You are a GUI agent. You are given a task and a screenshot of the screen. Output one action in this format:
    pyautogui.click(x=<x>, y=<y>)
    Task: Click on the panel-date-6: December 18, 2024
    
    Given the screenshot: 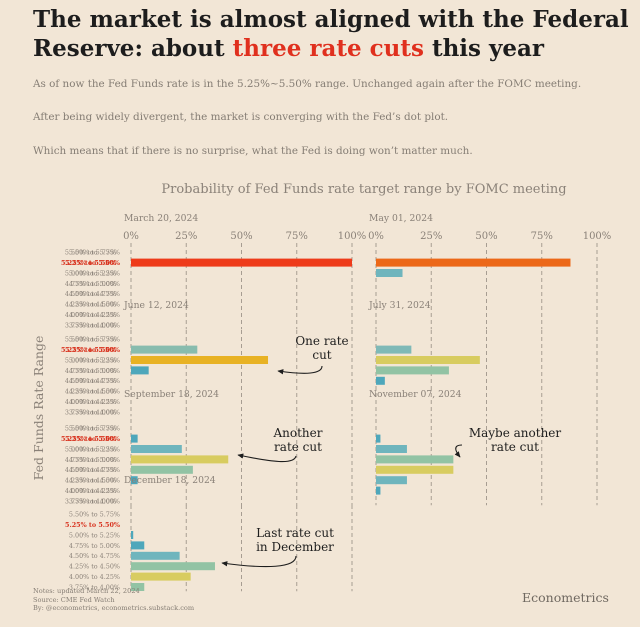 What is the action you would take?
    pyautogui.click(x=170, y=480)
    